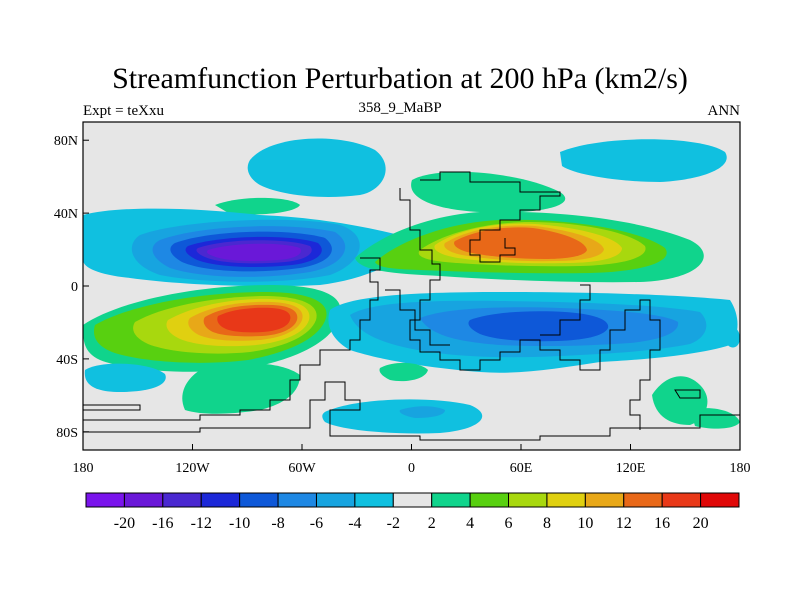  Describe the element at coordinates (201, 523) in the screenshot. I see `colorbar-label: -12` at that location.